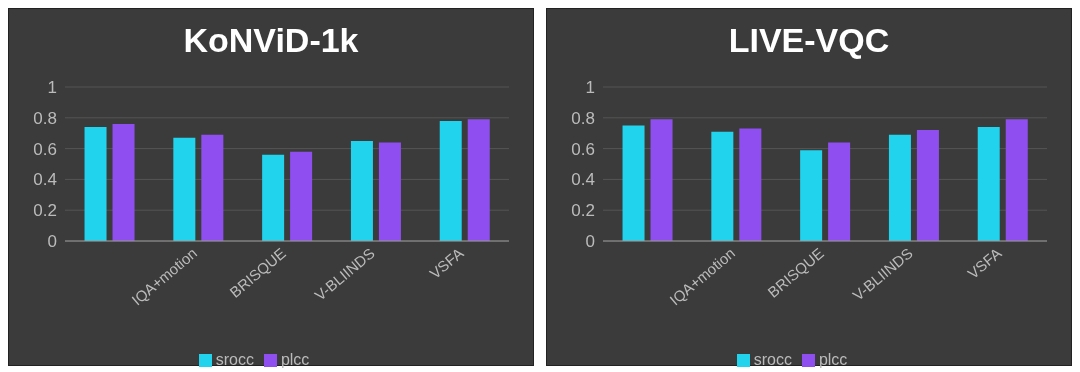 The image size is (1080, 372). Describe the element at coordinates (271, 40) in the screenshot. I see `chart-title: KoNViD-1k` at that location.